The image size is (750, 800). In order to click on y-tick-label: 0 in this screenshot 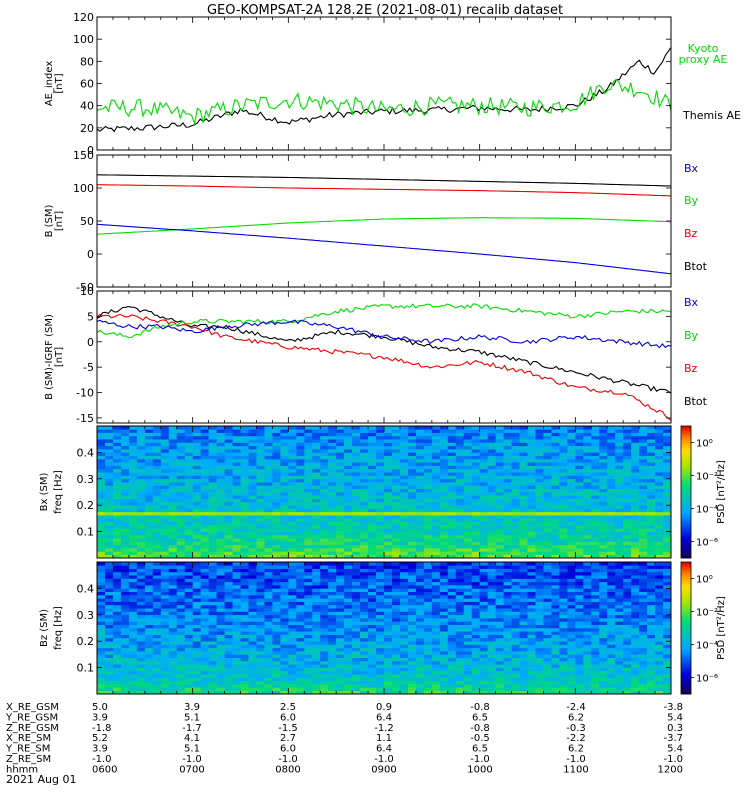, I will do `click(90, 254)`.